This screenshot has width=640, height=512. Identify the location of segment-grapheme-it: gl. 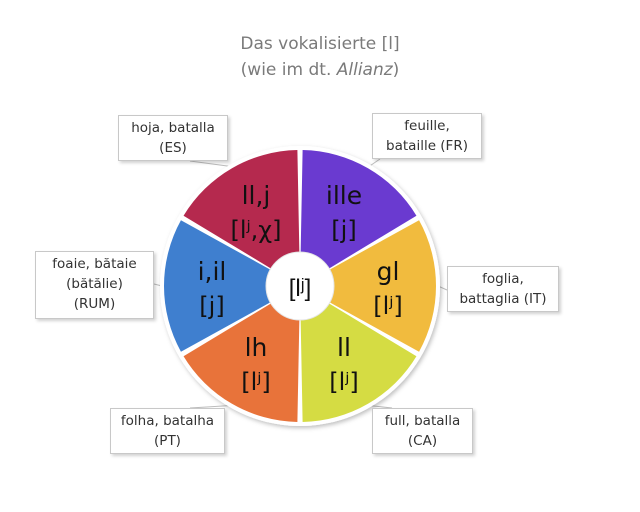
(388, 271).